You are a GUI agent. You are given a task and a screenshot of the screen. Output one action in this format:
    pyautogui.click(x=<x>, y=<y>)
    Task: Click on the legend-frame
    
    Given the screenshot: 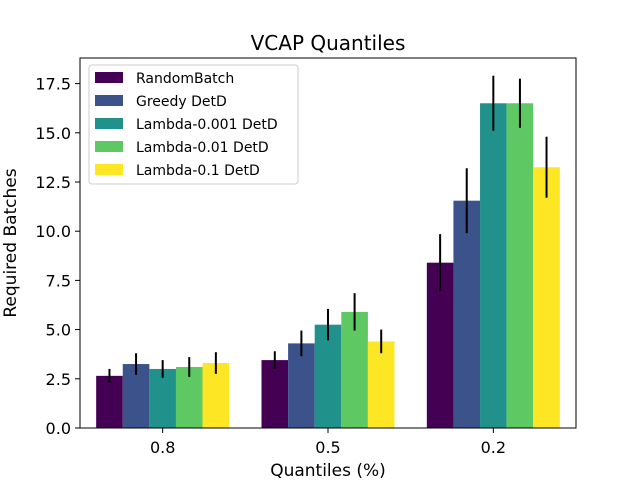 What is the action you would take?
    pyautogui.click(x=193, y=124)
    